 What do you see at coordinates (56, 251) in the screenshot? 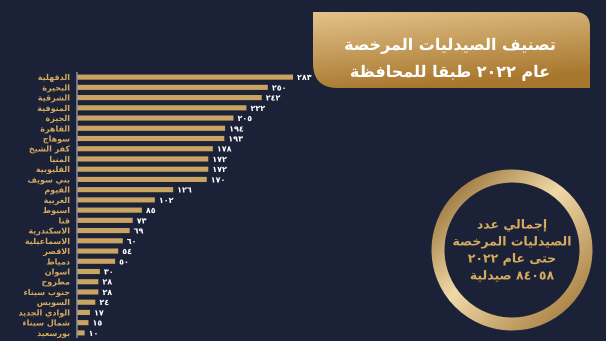
I see `y-tick-label: الاقصر` at bounding box center [56, 251].